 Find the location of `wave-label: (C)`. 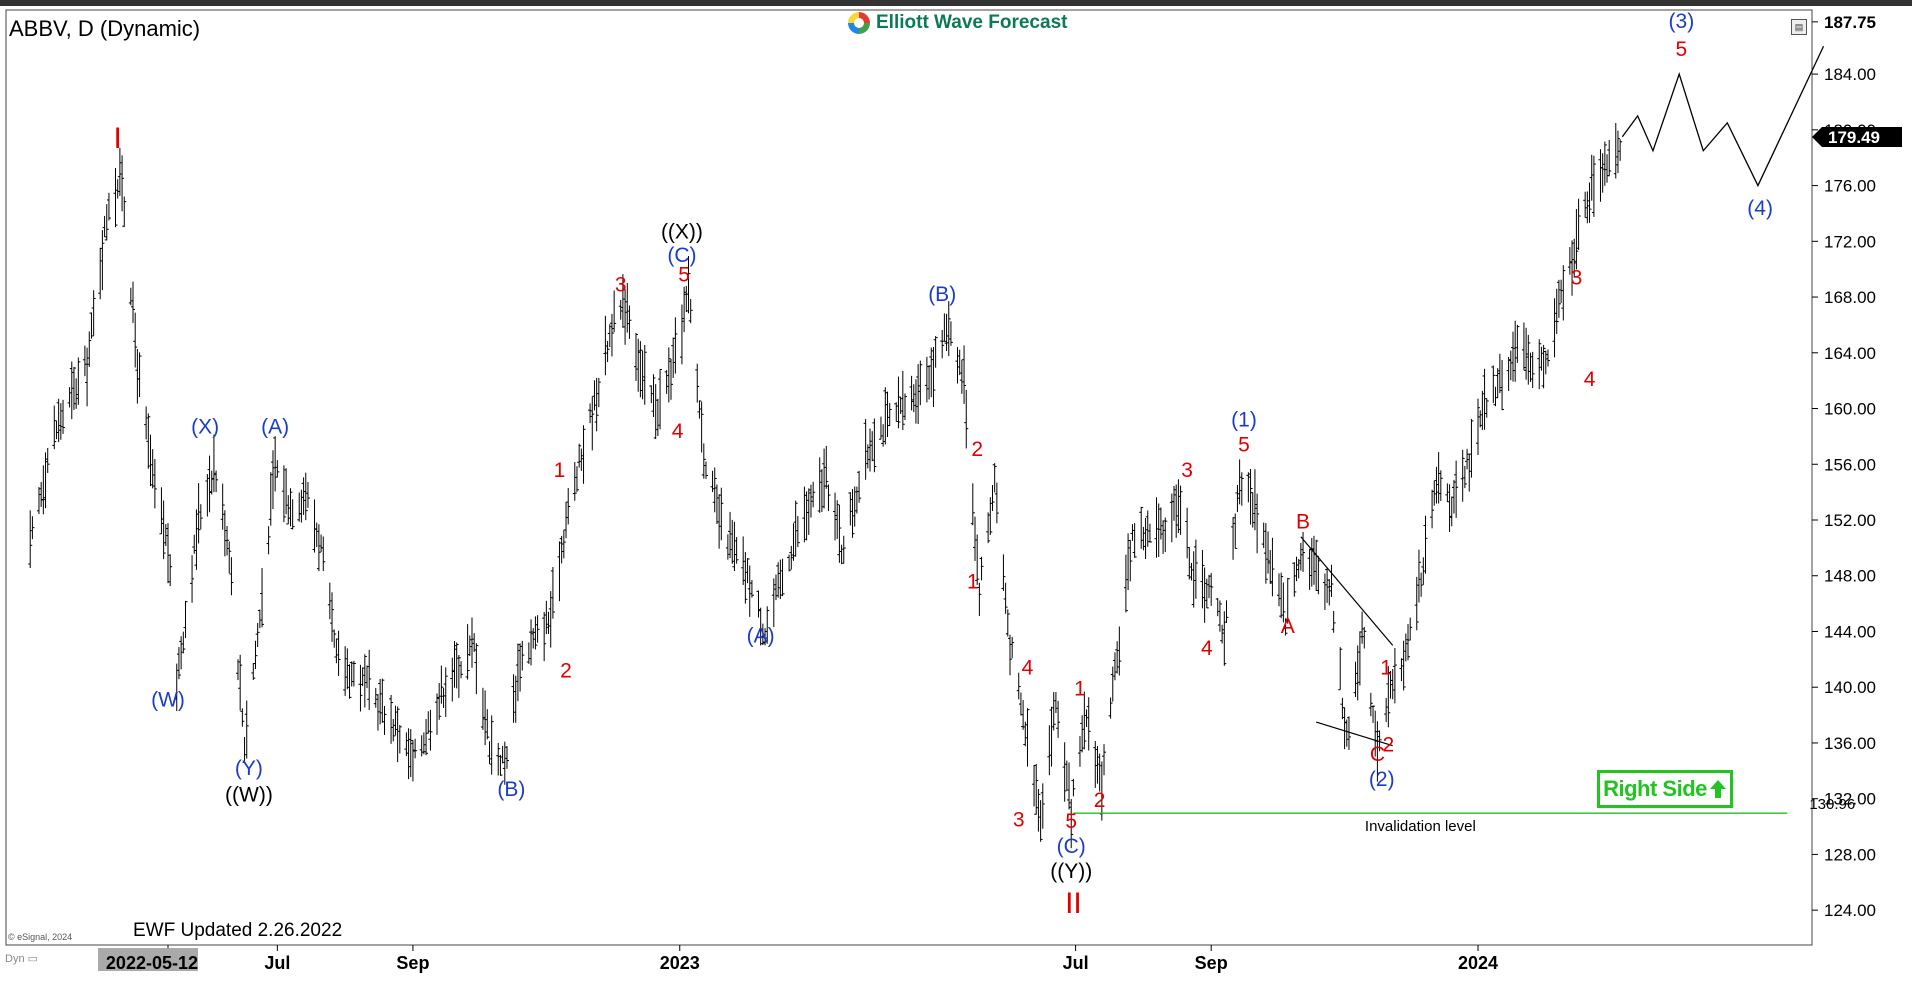

wave-label: (C) is located at coordinates (1071, 846).